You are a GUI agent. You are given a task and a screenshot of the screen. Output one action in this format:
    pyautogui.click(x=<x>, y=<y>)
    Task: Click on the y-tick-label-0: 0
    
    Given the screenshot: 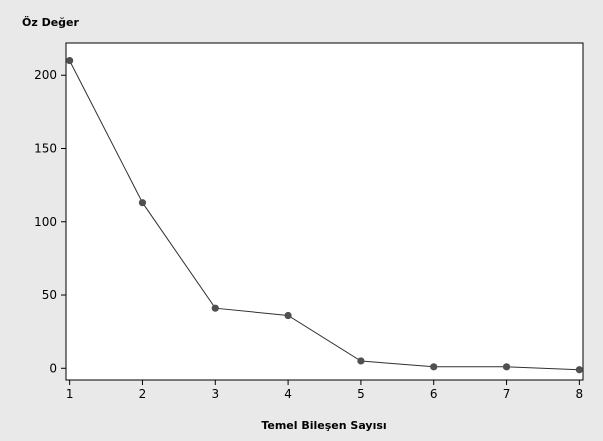 What is the action you would take?
    pyautogui.click(x=53, y=368)
    